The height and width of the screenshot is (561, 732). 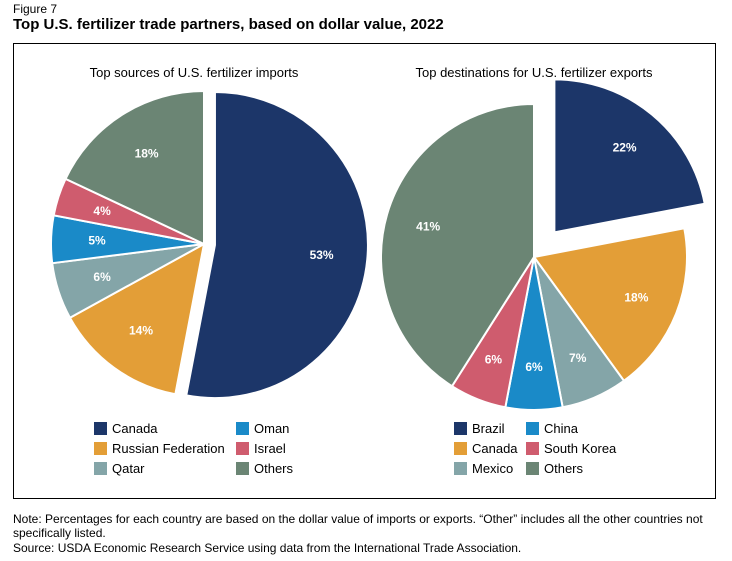 I want to click on legend-label: Russian Federation, so click(x=168, y=448).